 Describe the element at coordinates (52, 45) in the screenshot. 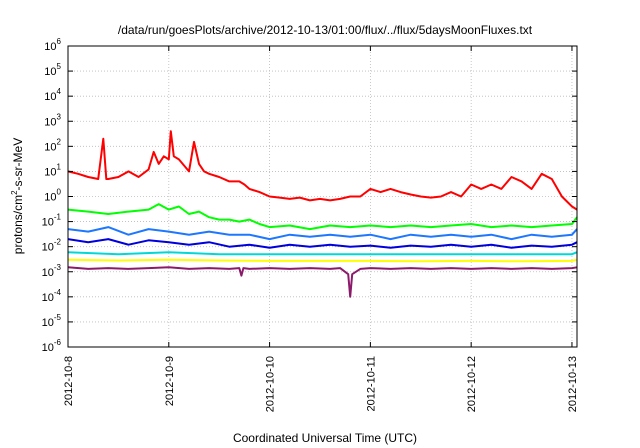

I see `y-tick-label: 10⁶` at that location.